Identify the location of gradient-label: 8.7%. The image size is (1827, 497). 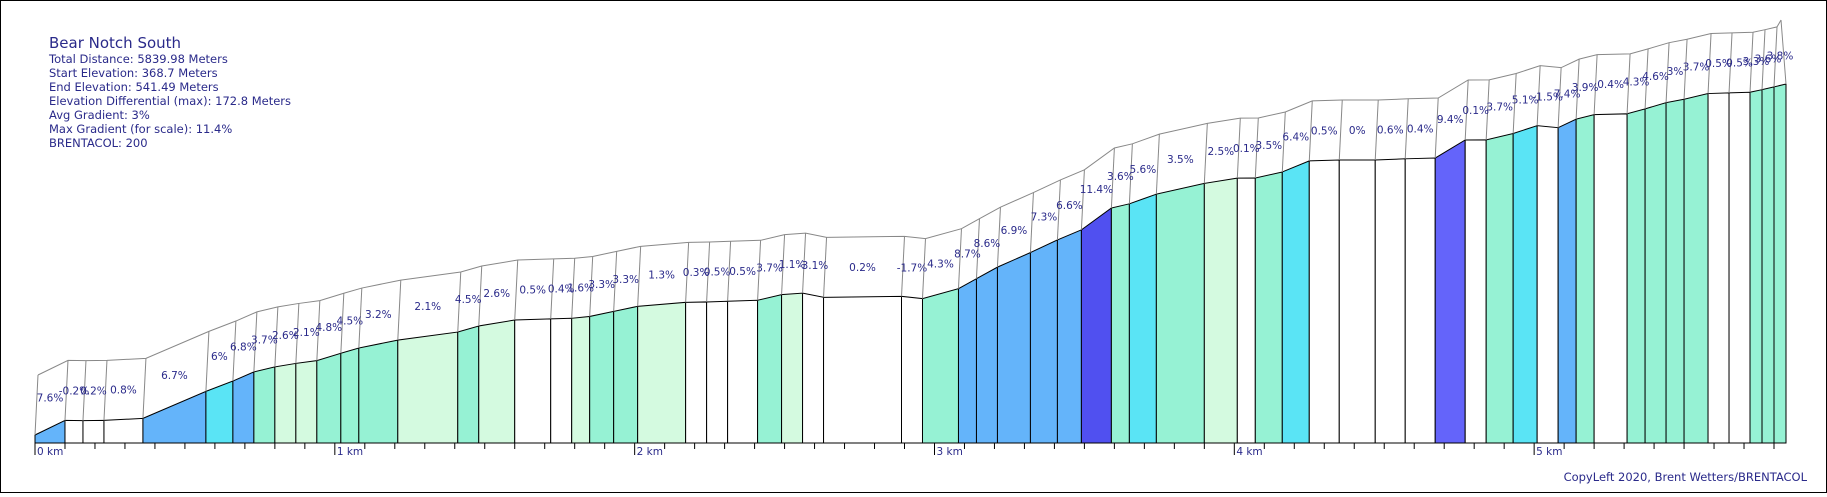
(967, 255).